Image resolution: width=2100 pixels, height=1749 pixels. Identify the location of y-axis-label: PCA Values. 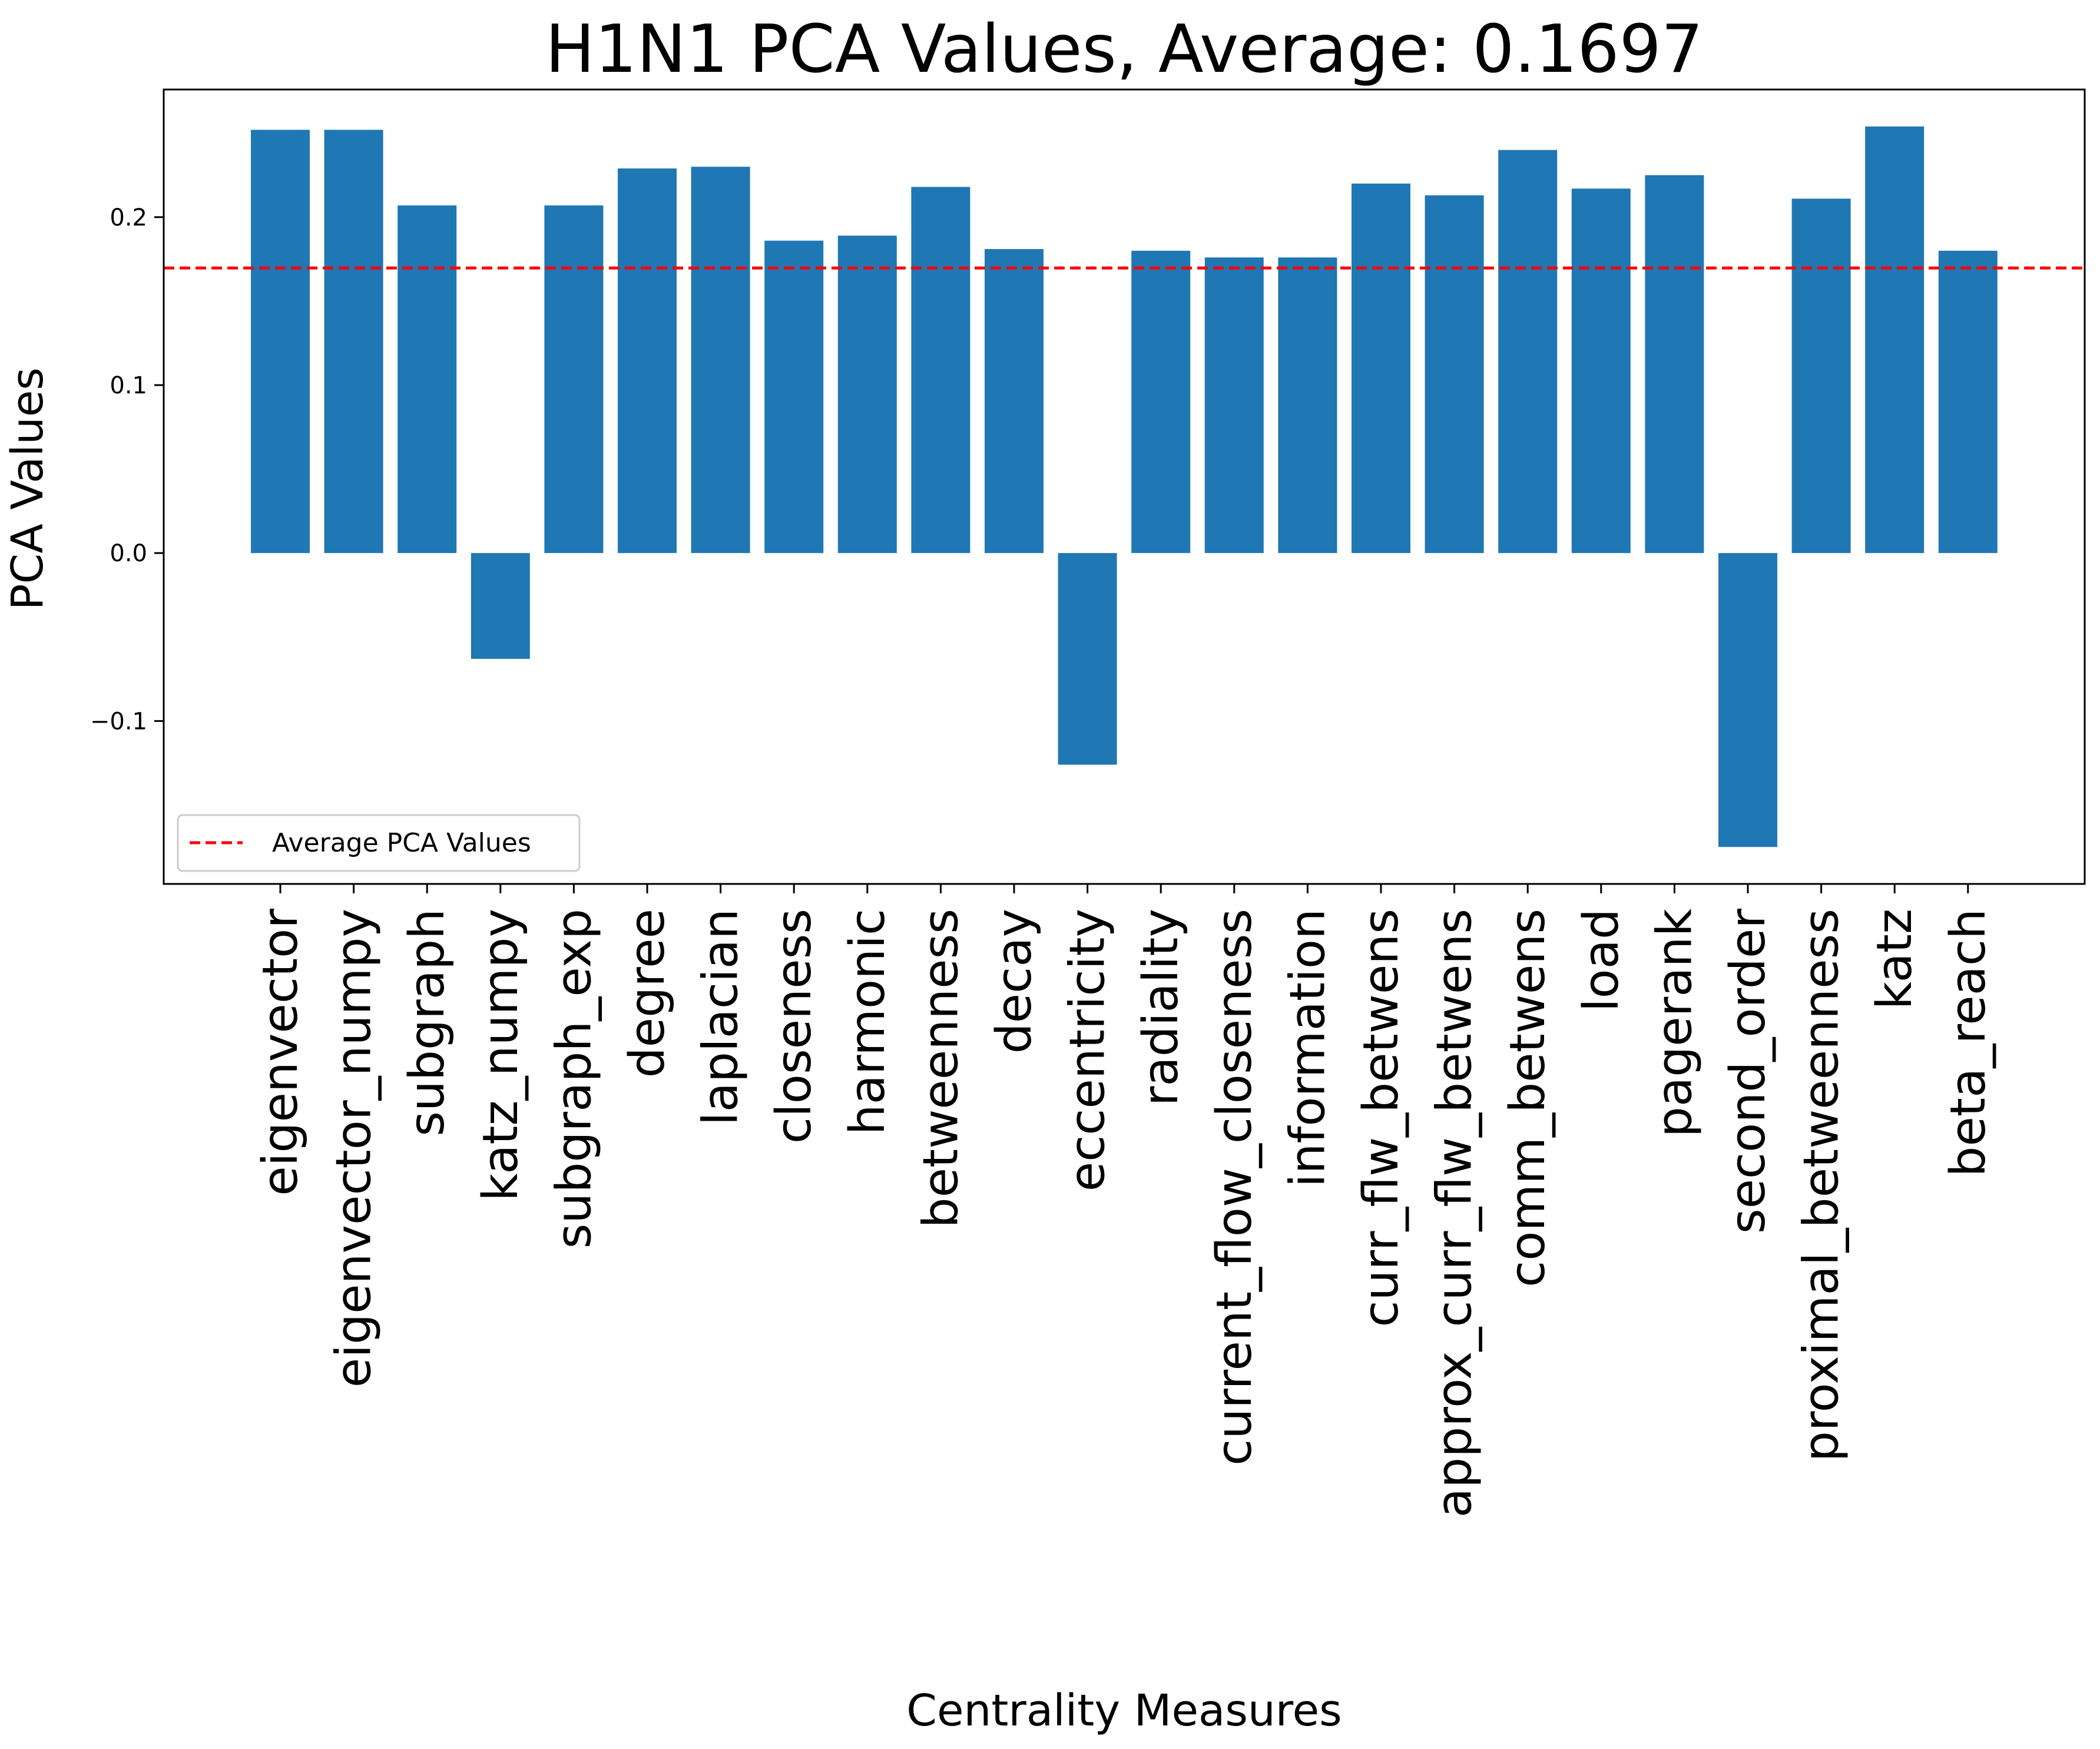
(28, 489).